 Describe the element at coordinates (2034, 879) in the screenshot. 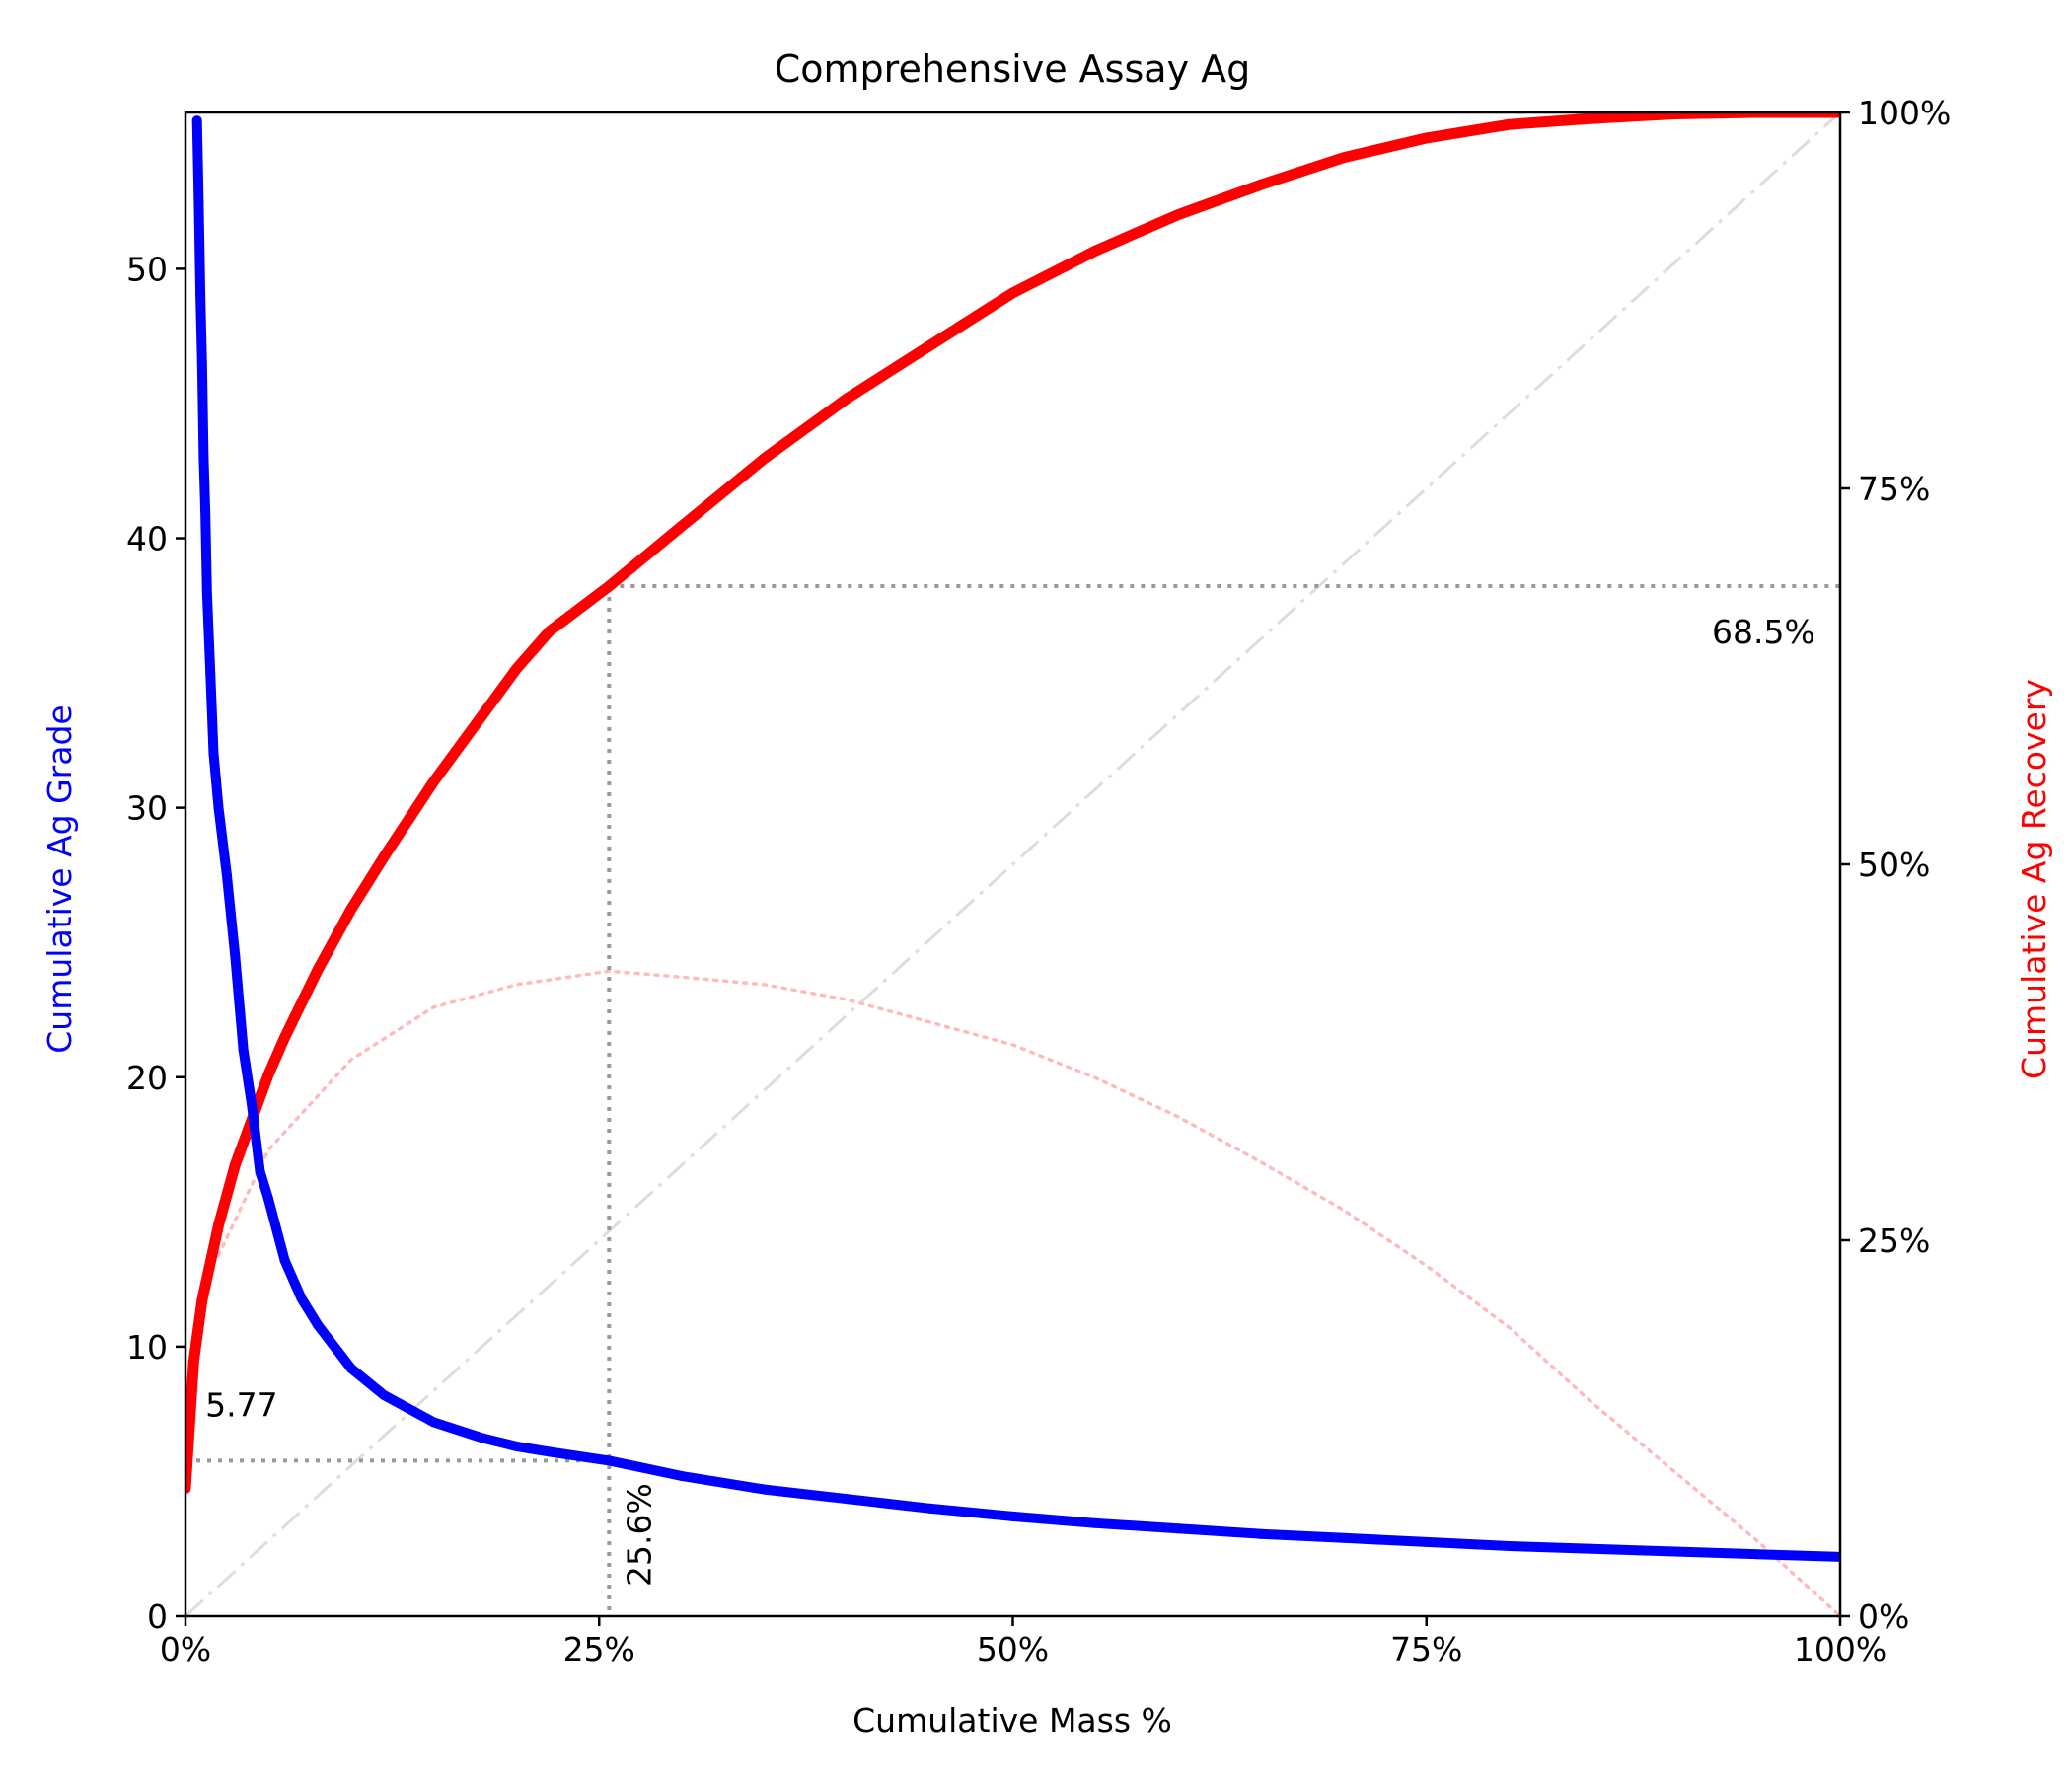

I see `y-axis-right-label: Cumulative Ag Recovery` at that location.